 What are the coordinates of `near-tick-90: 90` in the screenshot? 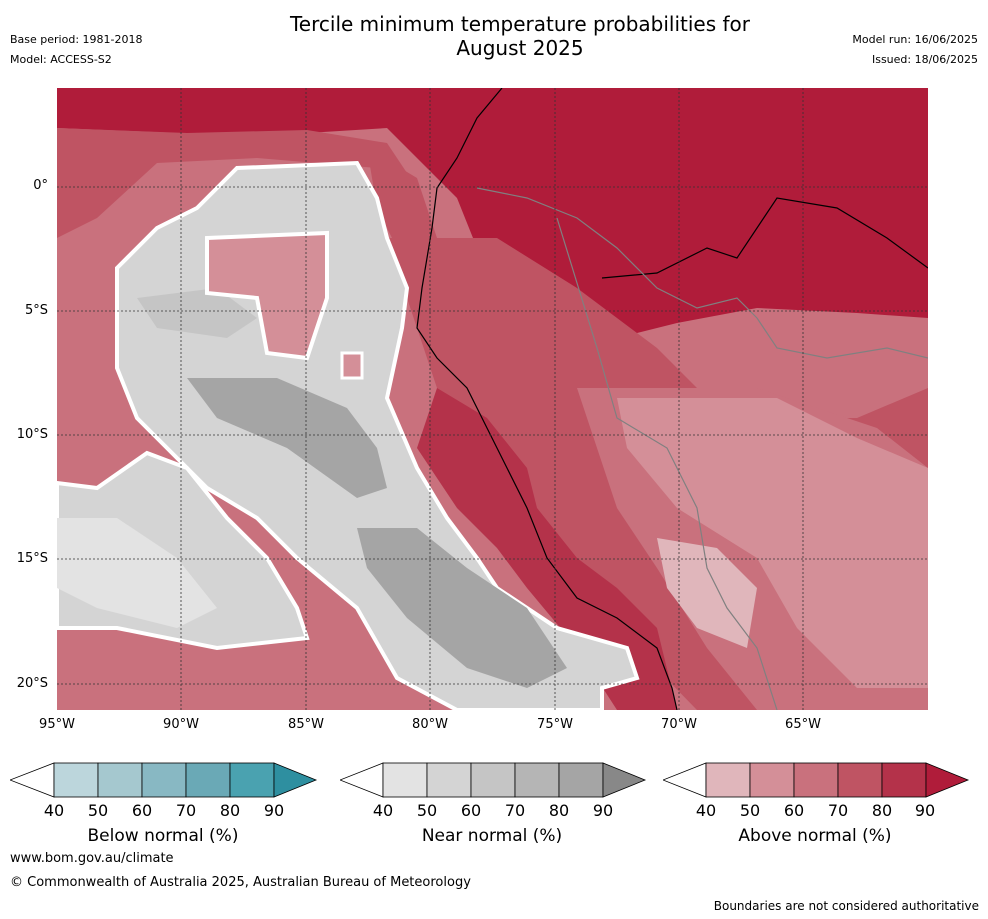 It's located at (603, 810).